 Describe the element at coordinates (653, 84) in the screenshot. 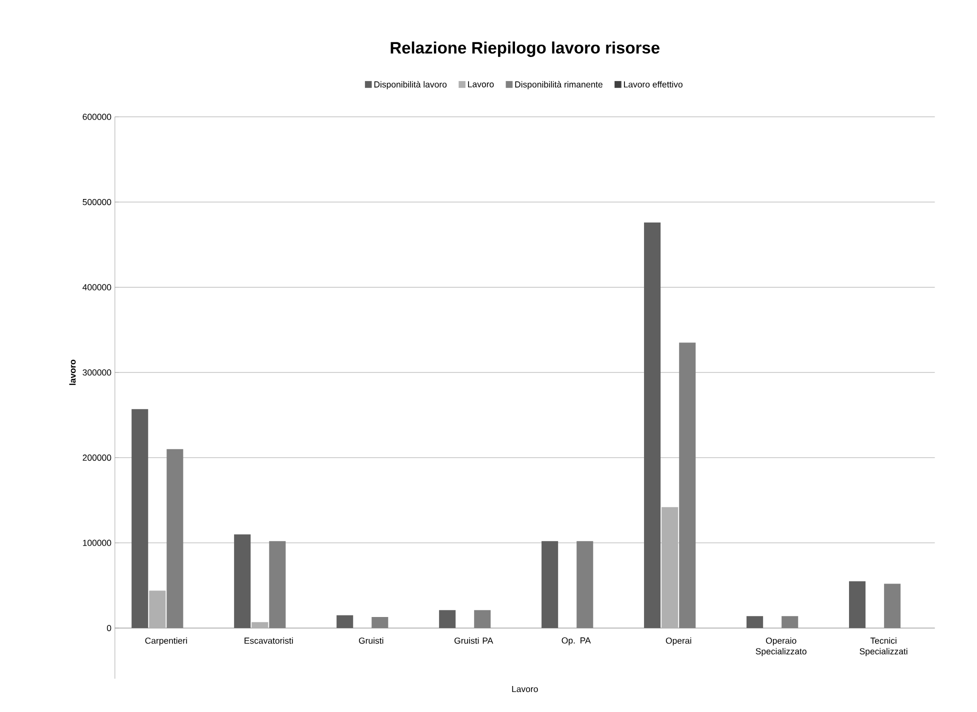

I see `legend-label: Lavoro effettivo` at that location.